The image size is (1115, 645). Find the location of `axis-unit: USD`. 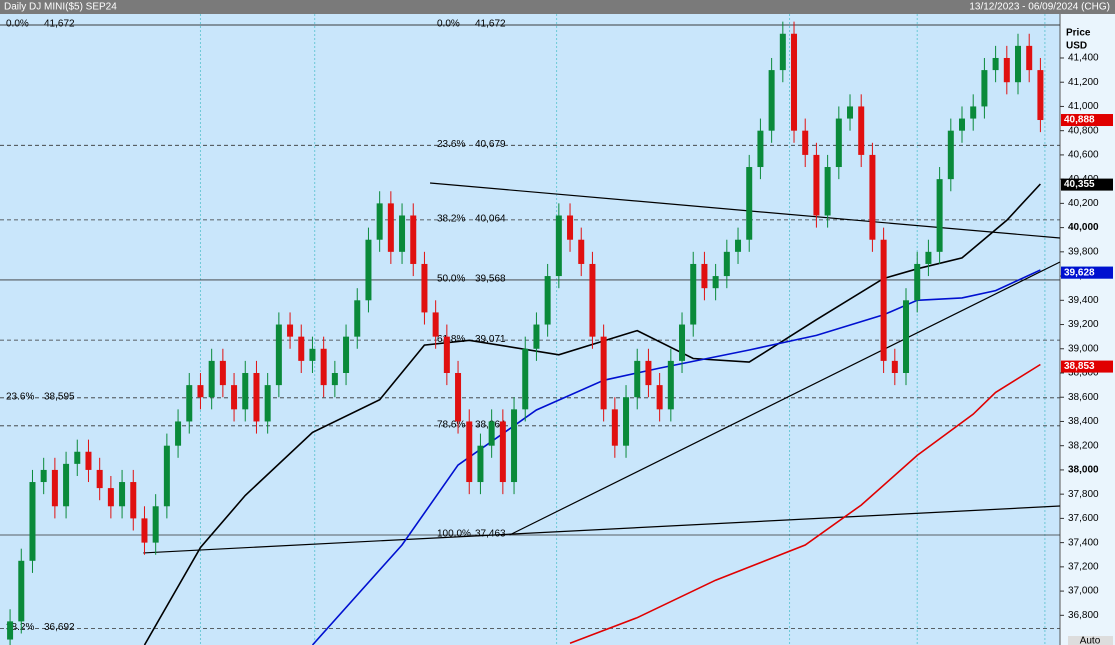

axis-unit: USD is located at coordinates (1076, 46).